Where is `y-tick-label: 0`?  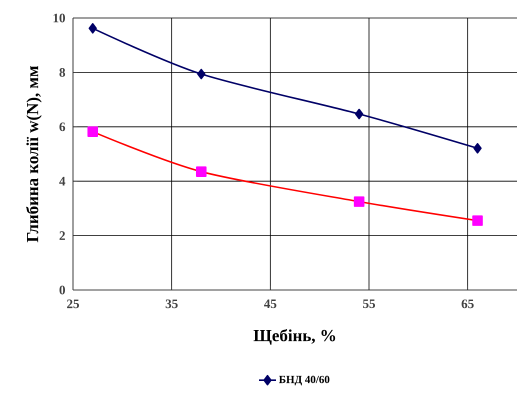 y-tick-label: 0 is located at coordinates (63, 290).